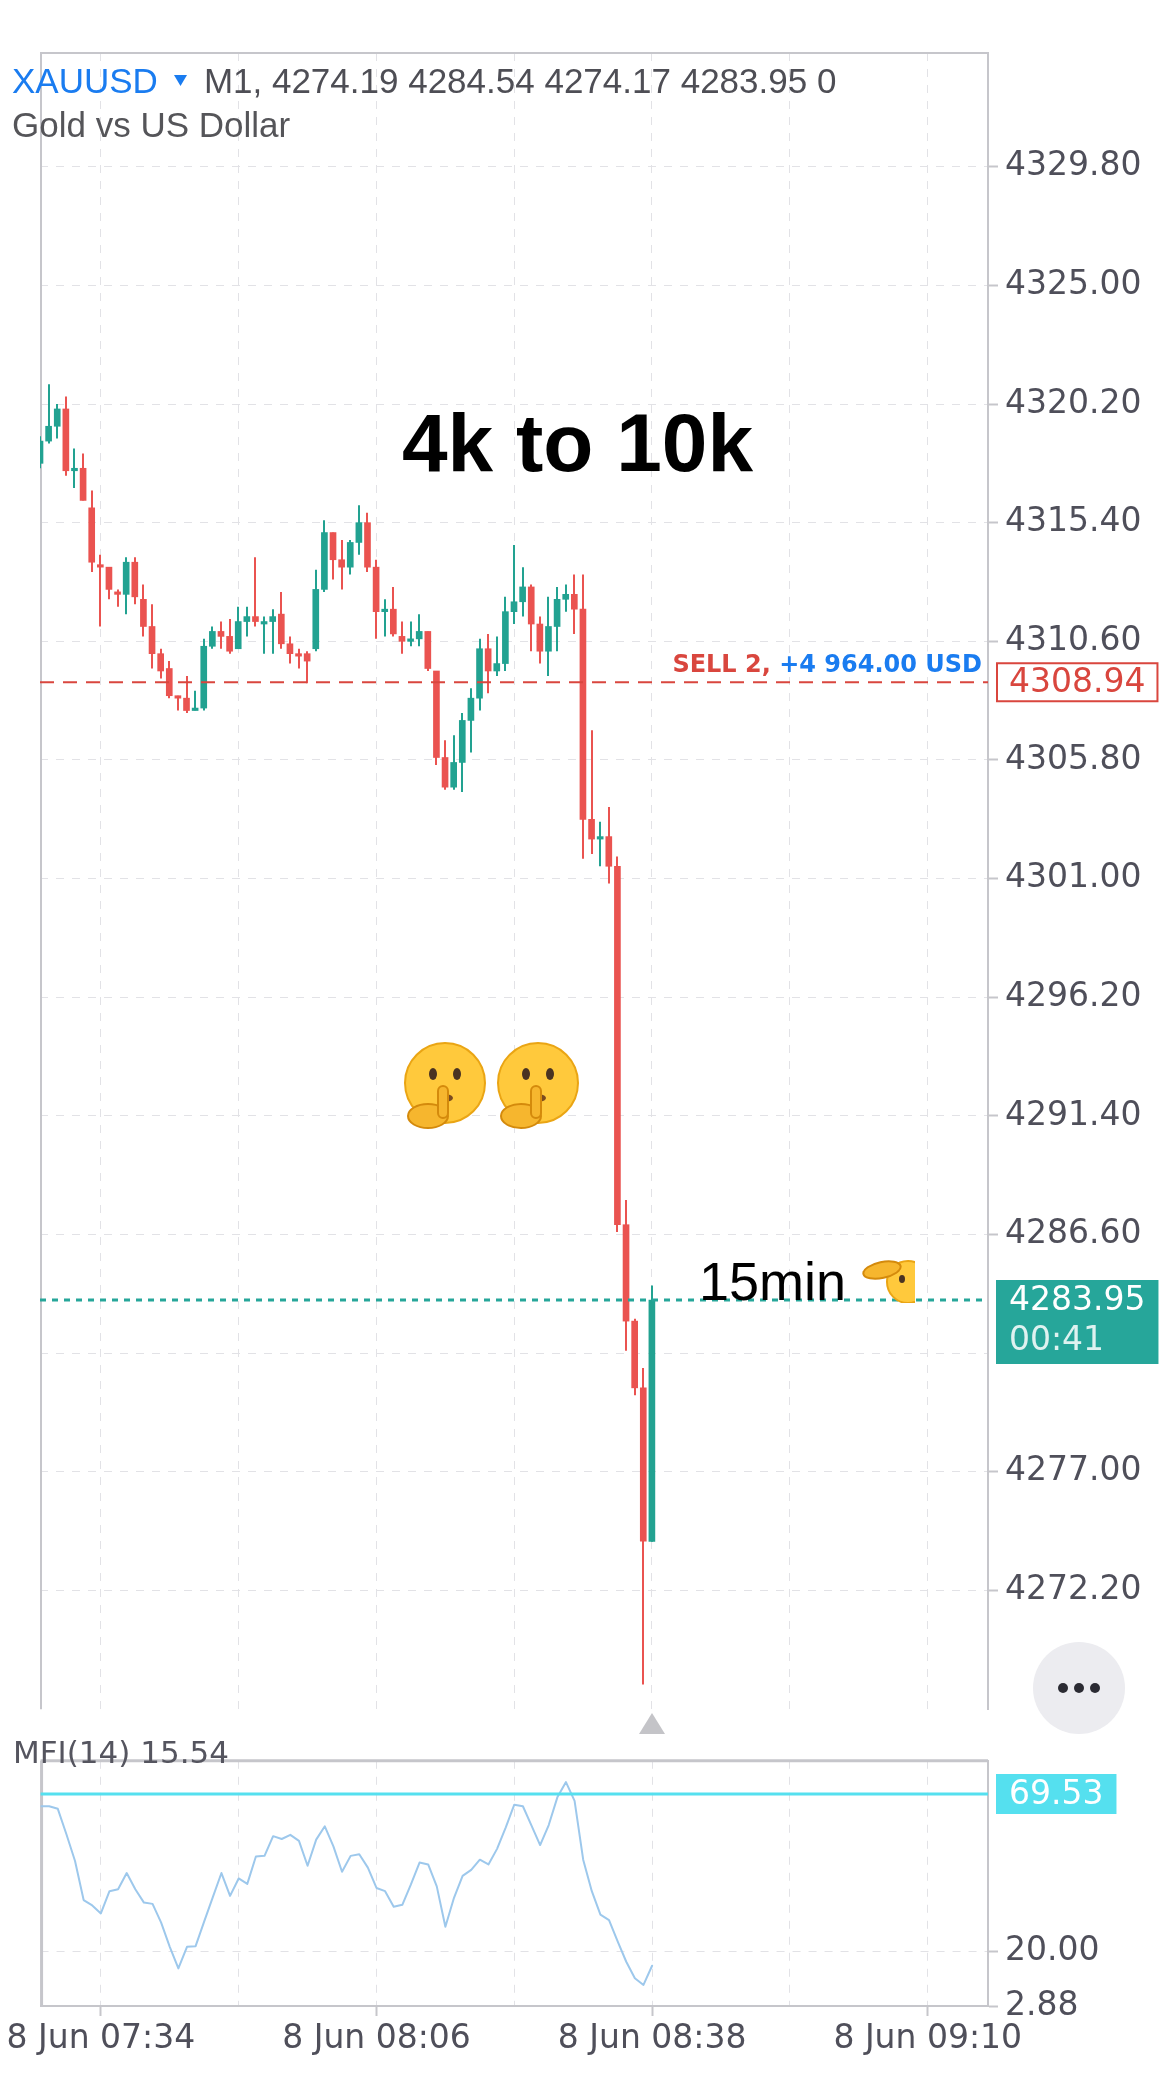  Describe the element at coordinates (721, 664) in the screenshot. I see `annotation: SELL 2,` at that location.